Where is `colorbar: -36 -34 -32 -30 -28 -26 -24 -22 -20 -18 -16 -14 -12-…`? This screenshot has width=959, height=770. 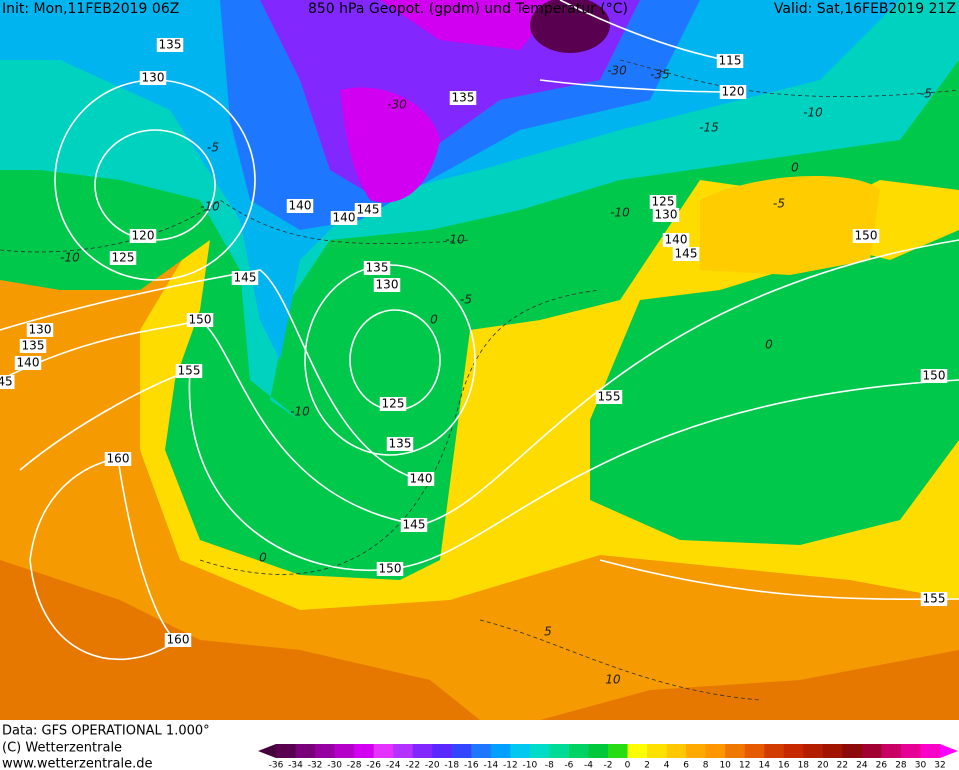 colorbar: -36 -34 -32 -30 -28 -26 -24 -22 -20 -18 -16 -14 -12-… is located at coordinates (608, 757).